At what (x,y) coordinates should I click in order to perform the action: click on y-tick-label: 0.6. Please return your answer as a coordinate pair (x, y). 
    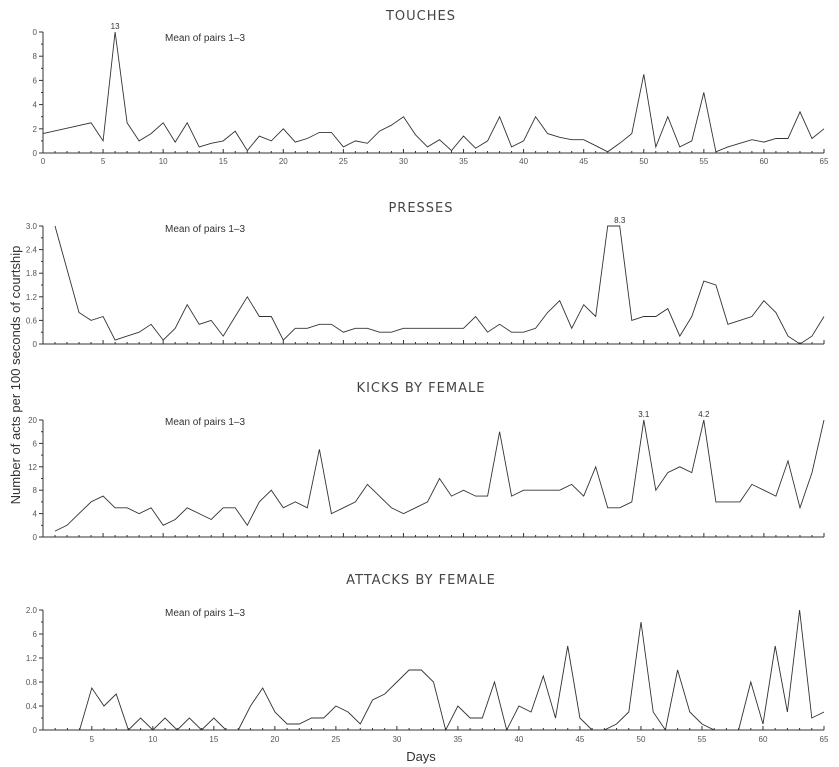
    Looking at the image, I should click on (32, 320).